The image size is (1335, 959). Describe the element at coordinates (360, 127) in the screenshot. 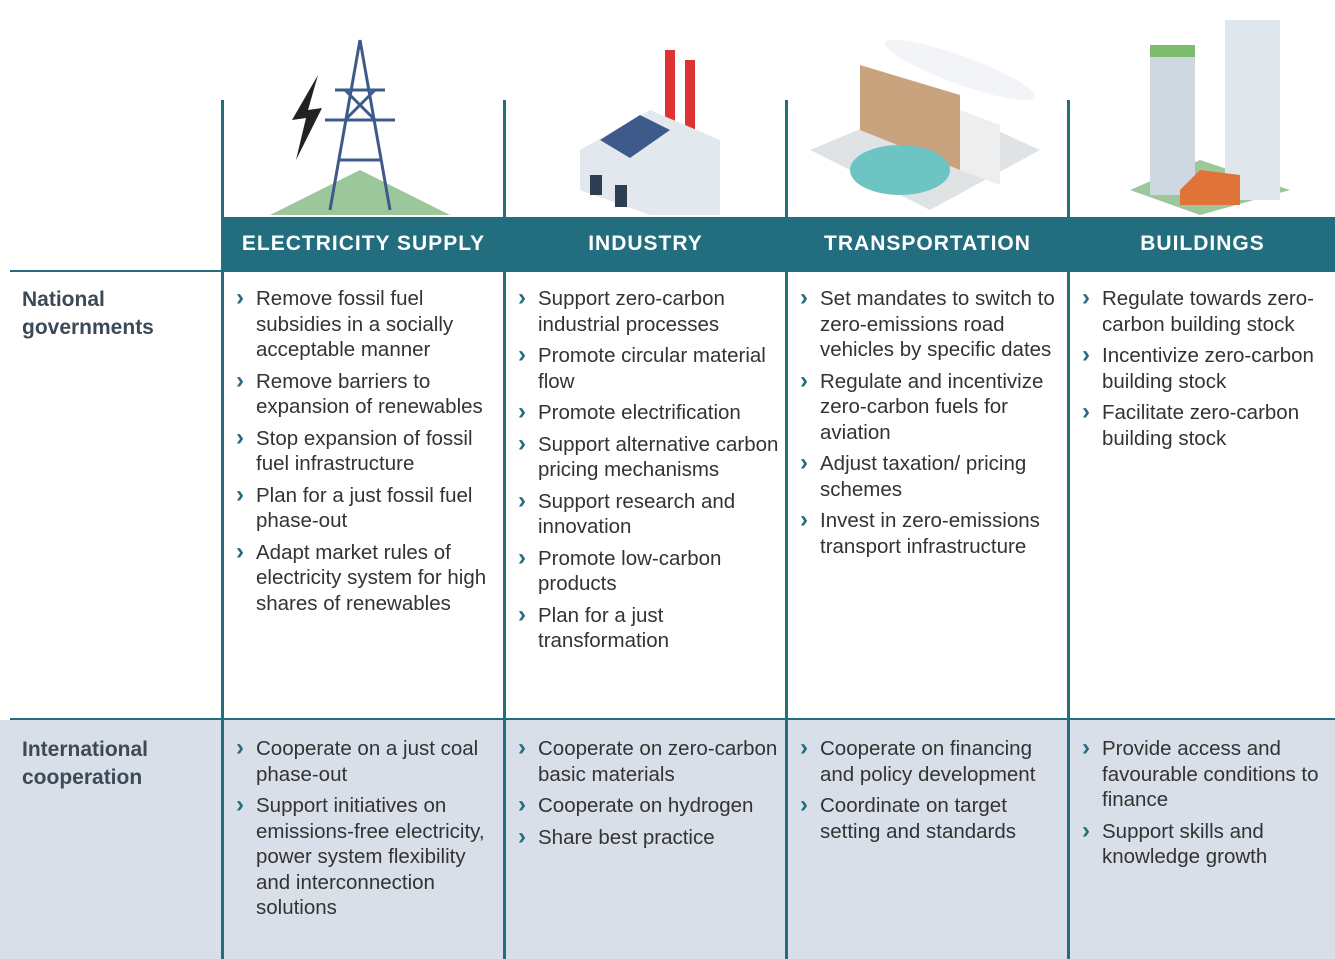

I see `pylon-icon` at that location.